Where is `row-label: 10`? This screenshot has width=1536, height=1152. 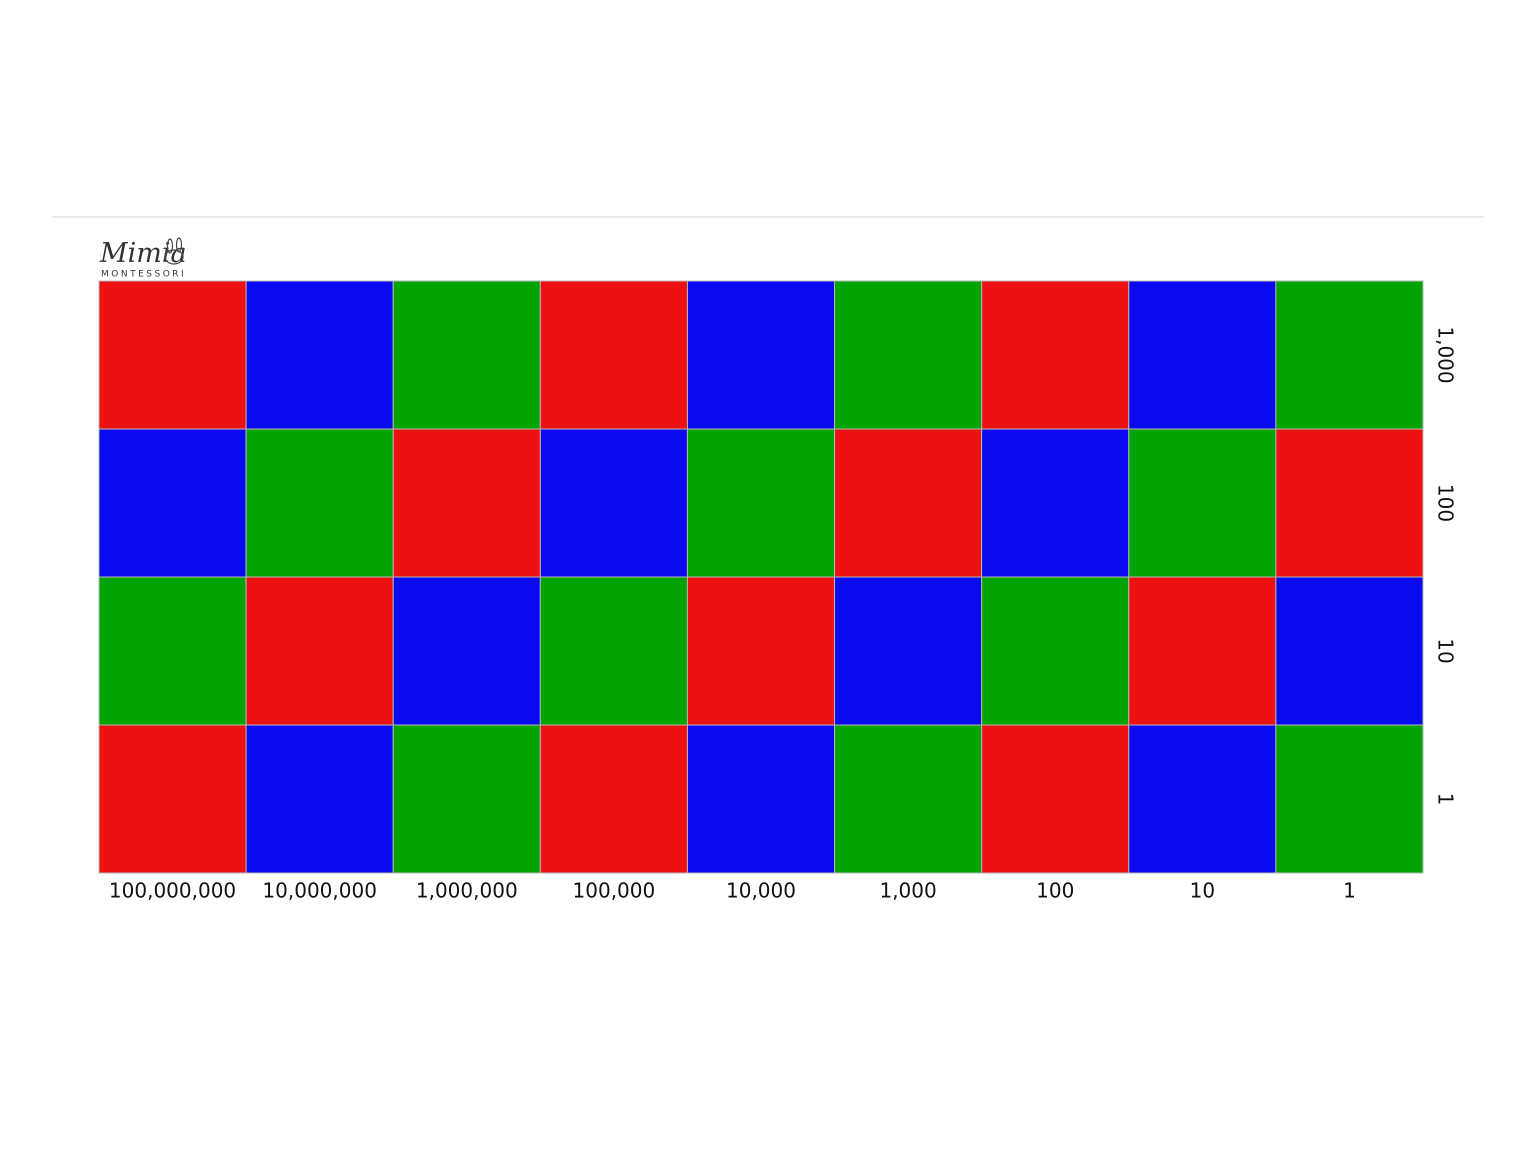 row-label: 10 is located at coordinates (1446, 650).